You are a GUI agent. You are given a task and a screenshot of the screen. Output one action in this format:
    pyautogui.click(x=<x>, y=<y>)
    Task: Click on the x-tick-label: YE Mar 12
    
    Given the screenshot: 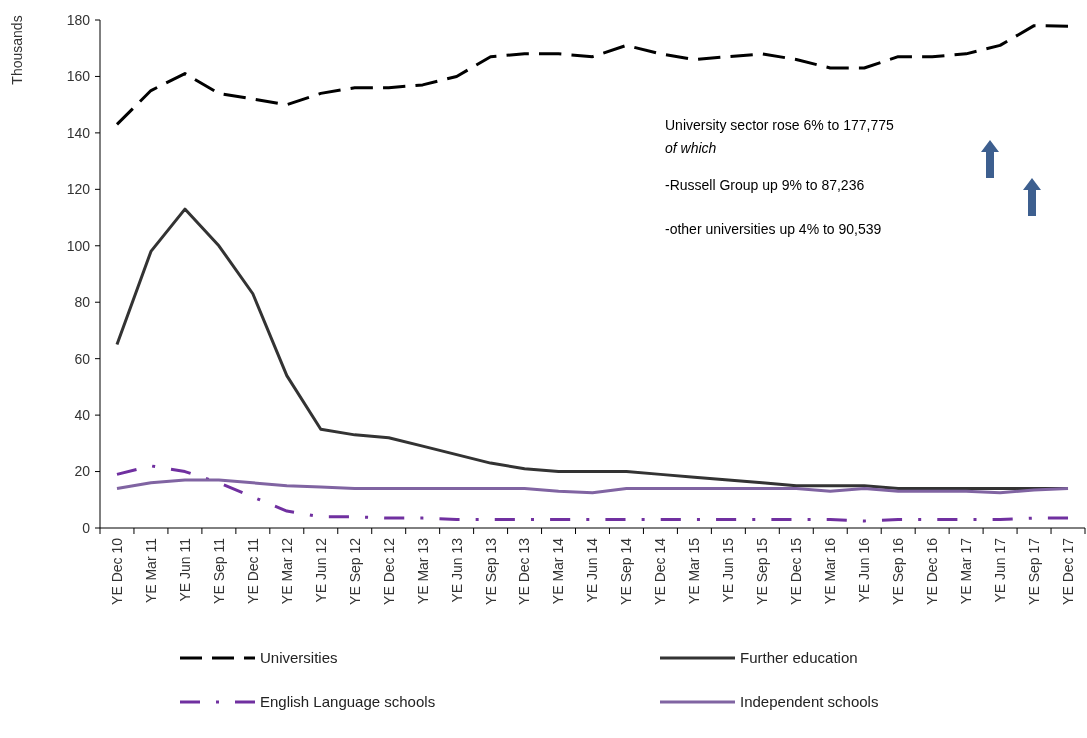 What is the action you would take?
    pyautogui.click(x=286, y=571)
    